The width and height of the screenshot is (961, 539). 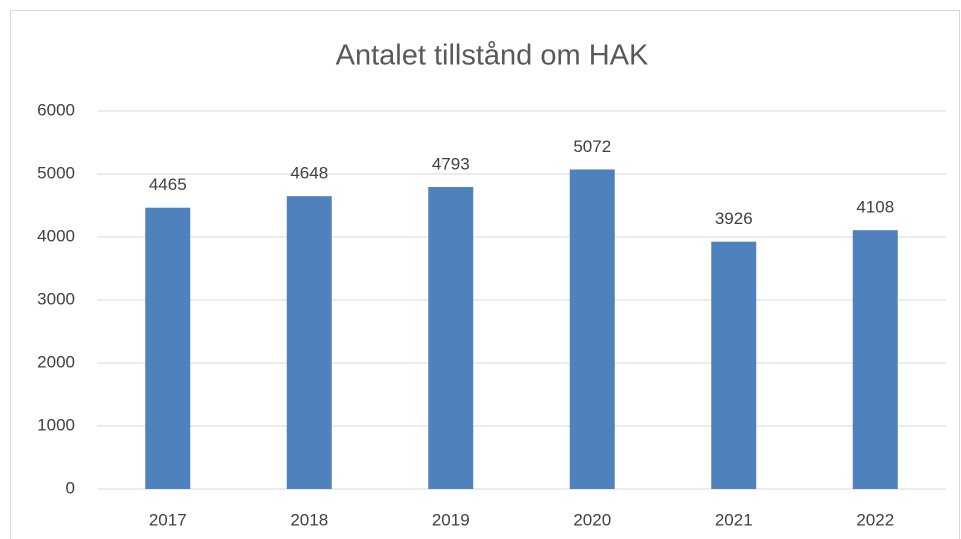 What do you see at coordinates (168, 519) in the screenshot?
I see `x-tick-label: 2017` at bounding box center [168, 519].